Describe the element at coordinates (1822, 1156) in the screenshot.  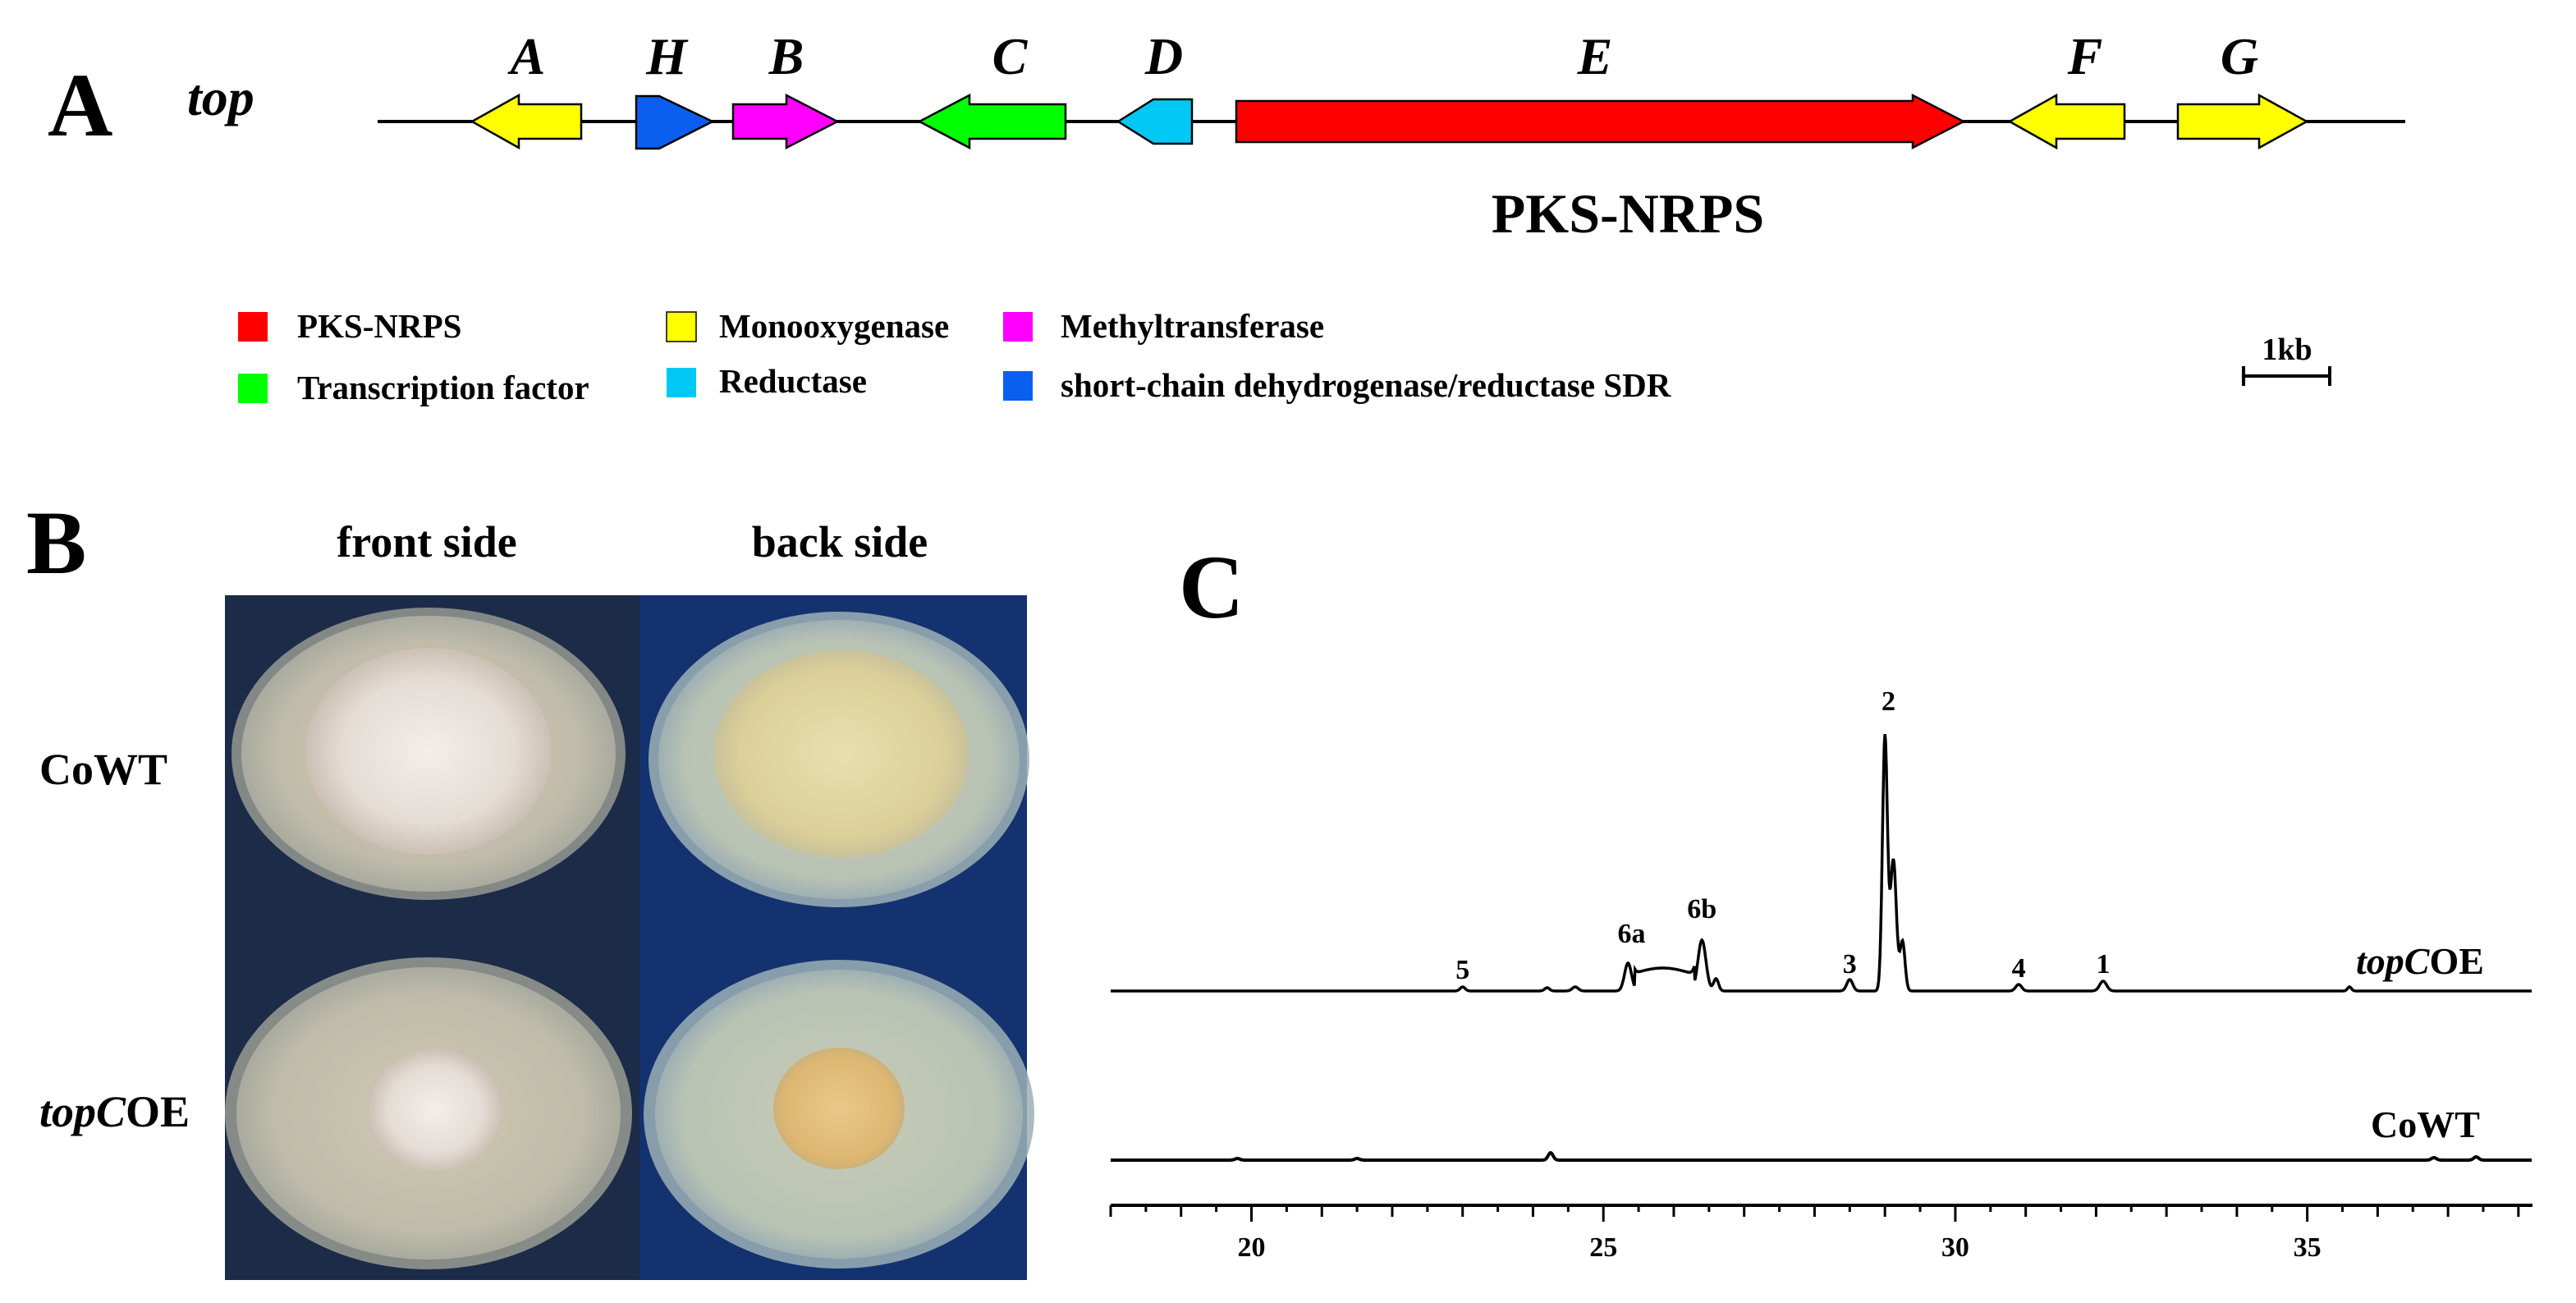
I see `trace-cowt` at that location.